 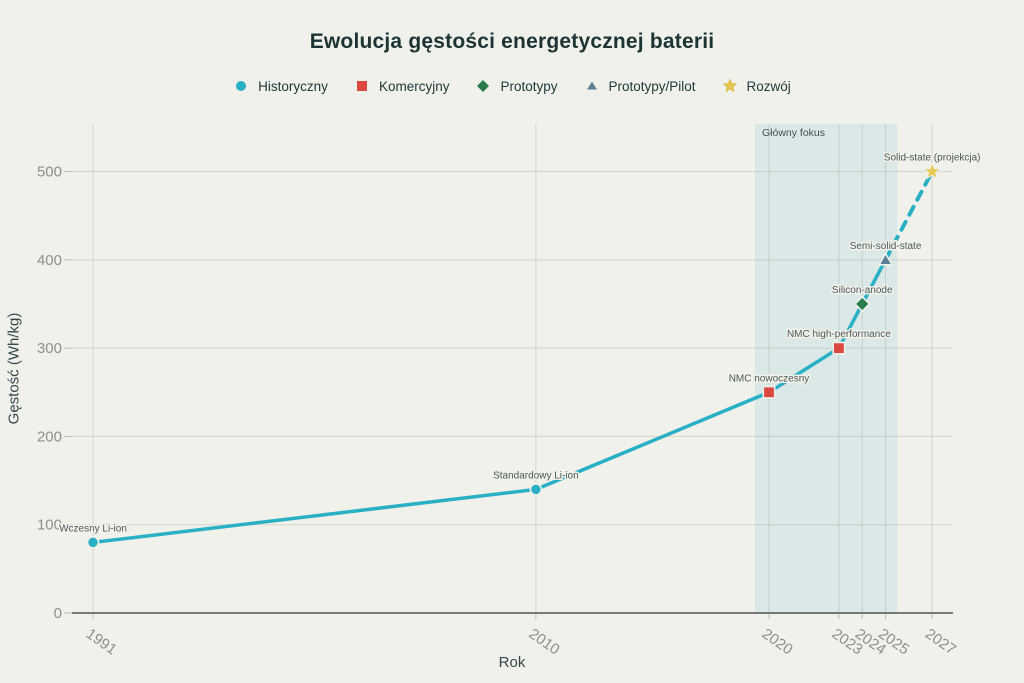 I want to click on data-point-label: Wczesny Li-ion, so click(x=93, y=528).